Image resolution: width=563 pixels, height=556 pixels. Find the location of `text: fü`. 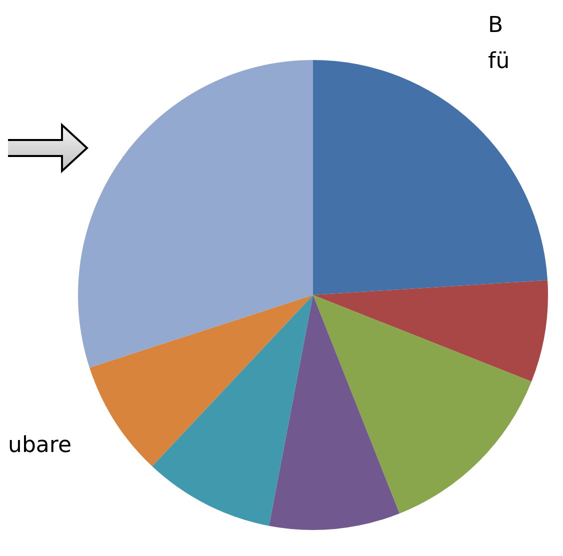

text: fü is located at coordinates (499, 61).